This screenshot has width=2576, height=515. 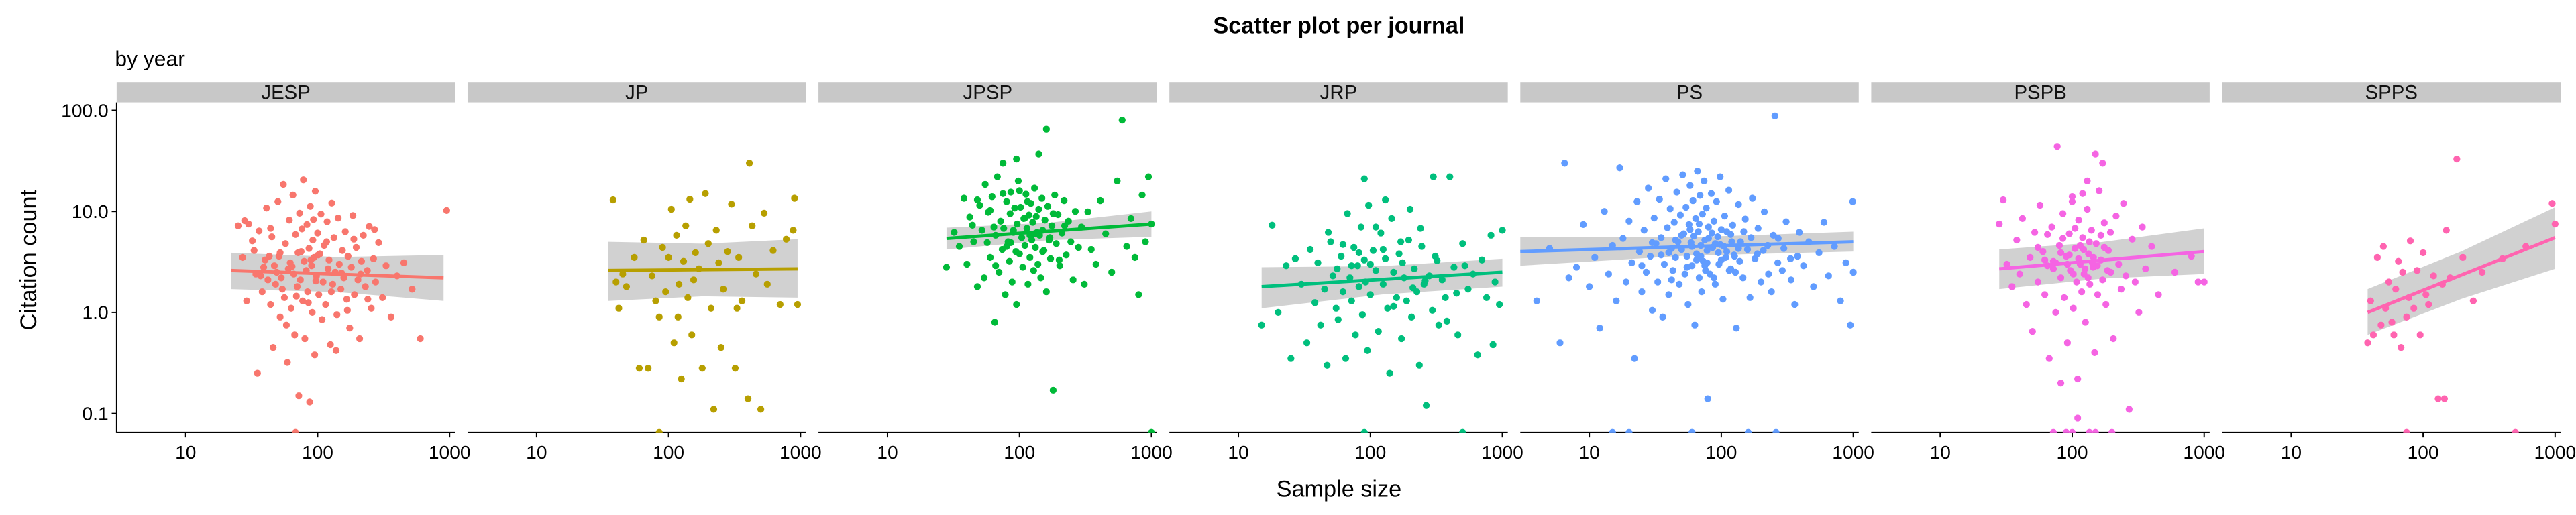 I want to click on scatter-points, so click(x=705, y=296).